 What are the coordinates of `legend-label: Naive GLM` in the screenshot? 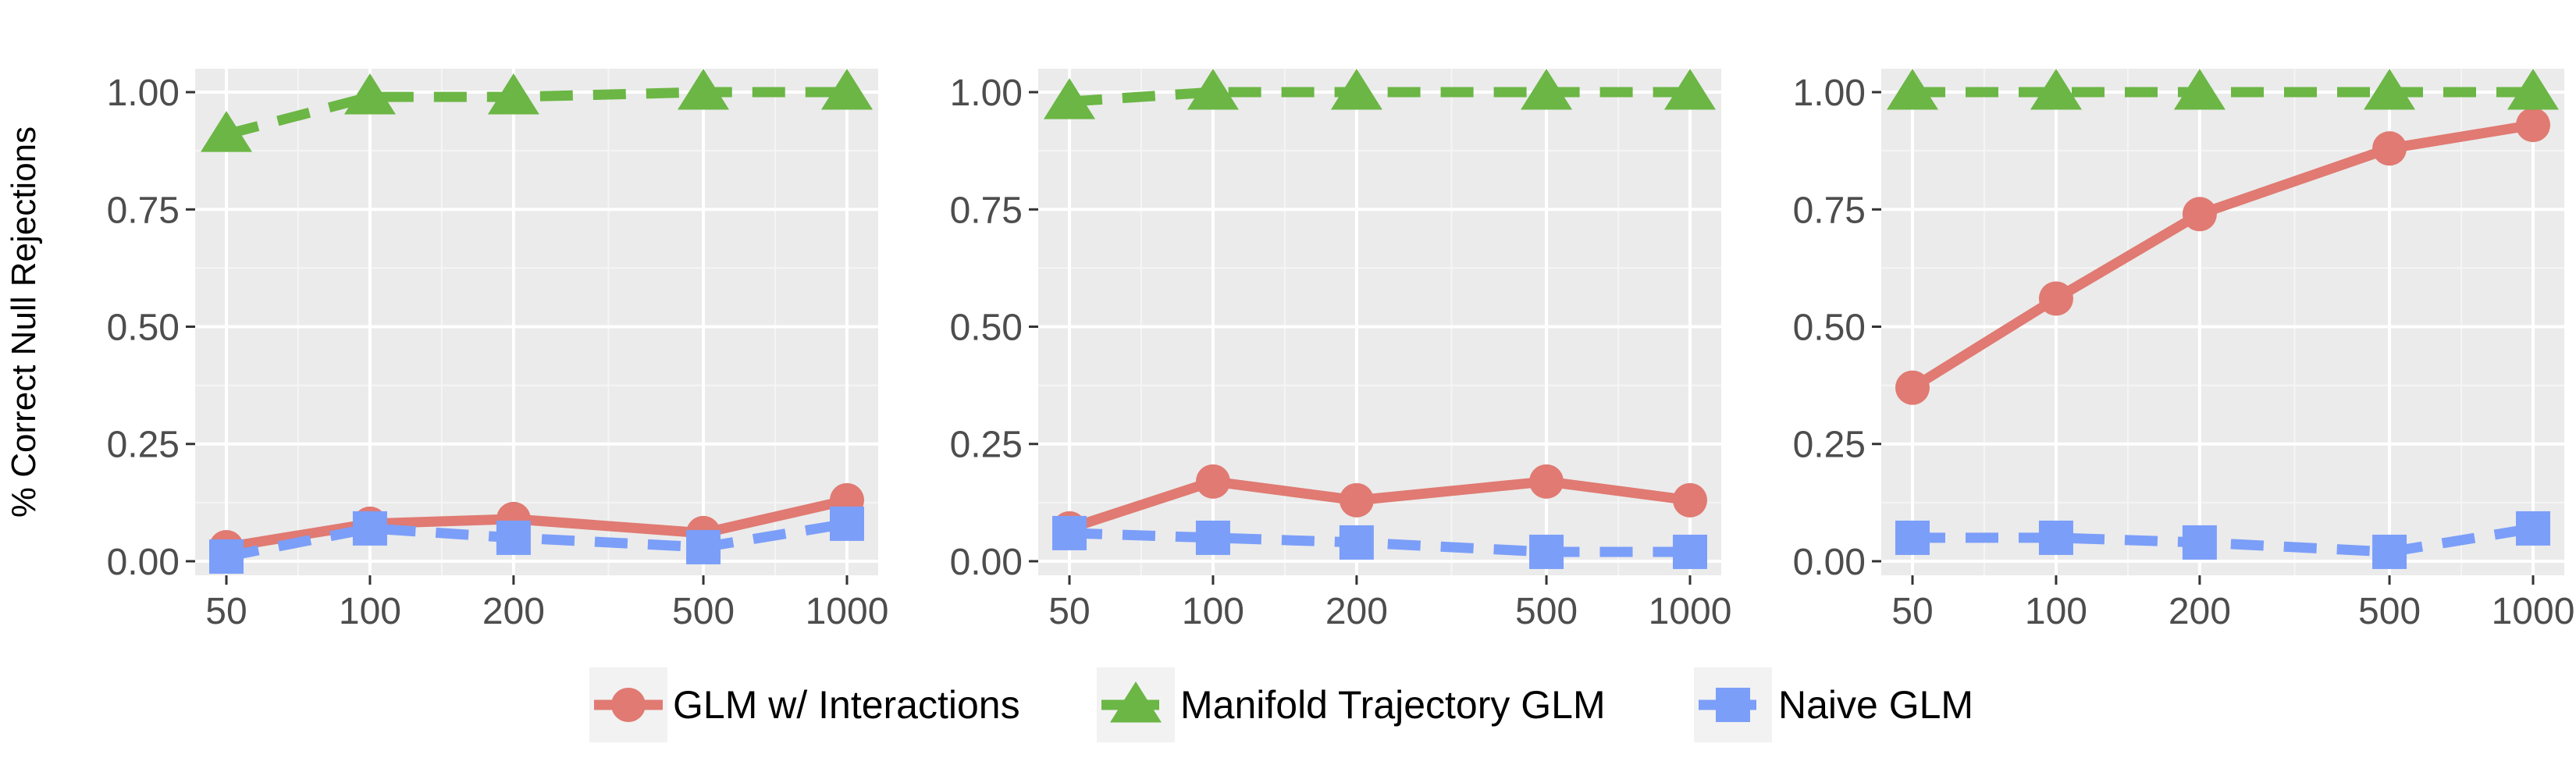 It's located at (1876, 705).